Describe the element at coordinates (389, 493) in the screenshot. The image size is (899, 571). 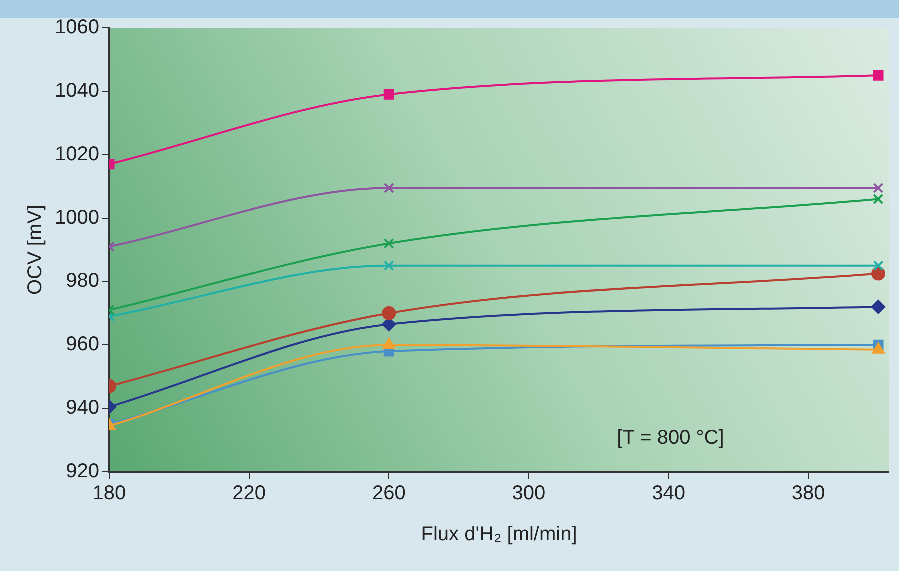
I see `x-tick-label: 260` at that location.